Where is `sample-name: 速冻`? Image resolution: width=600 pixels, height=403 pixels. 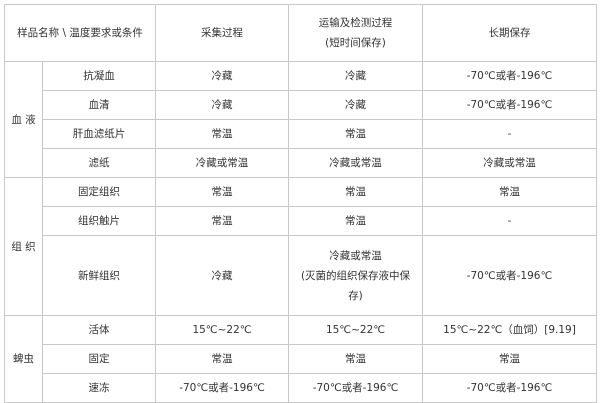
sample-name: 速冻 is located at coordinates (99, 388).